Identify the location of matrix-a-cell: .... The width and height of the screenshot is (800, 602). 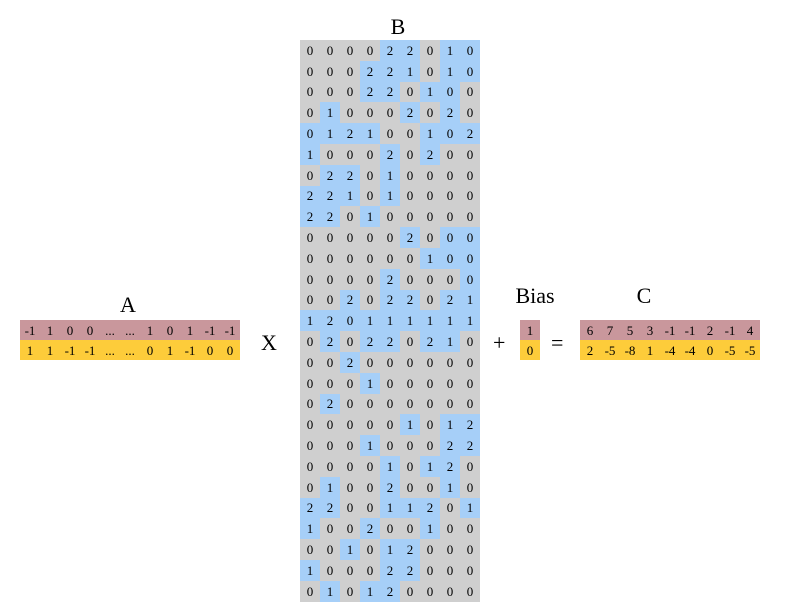
(130, 330).